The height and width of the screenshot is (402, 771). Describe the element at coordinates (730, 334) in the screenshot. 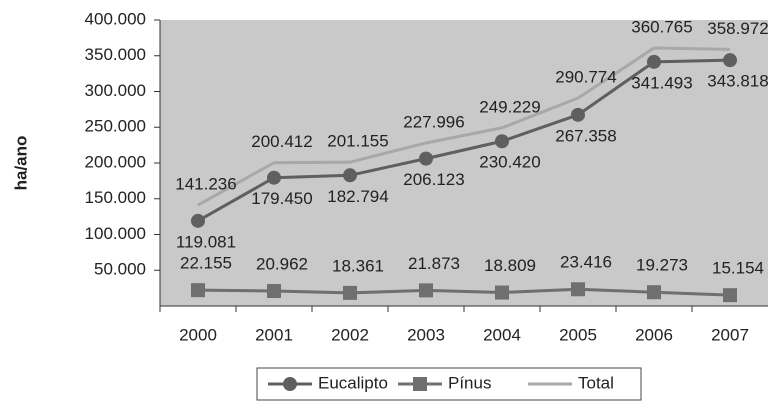

I see `x-tick-label: 2007` at that location.